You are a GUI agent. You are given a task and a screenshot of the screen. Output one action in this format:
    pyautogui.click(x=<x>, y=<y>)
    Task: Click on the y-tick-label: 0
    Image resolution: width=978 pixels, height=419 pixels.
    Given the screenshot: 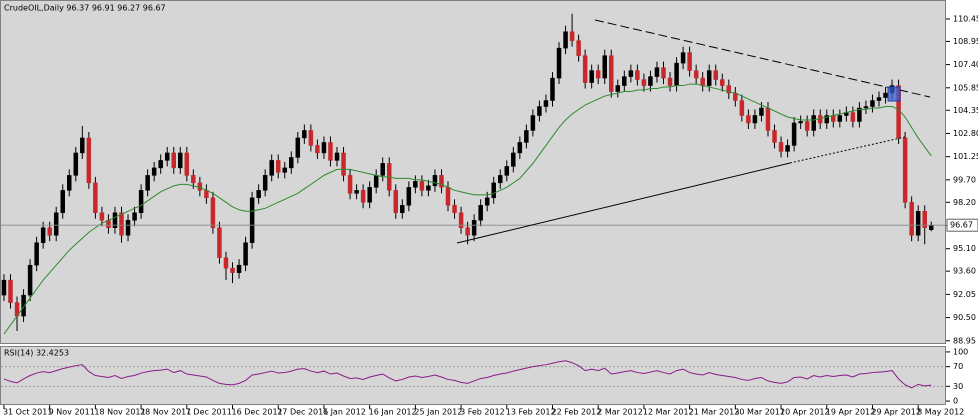 What is the action you would take?
    pyautogui.click(x=955, y=401)
    